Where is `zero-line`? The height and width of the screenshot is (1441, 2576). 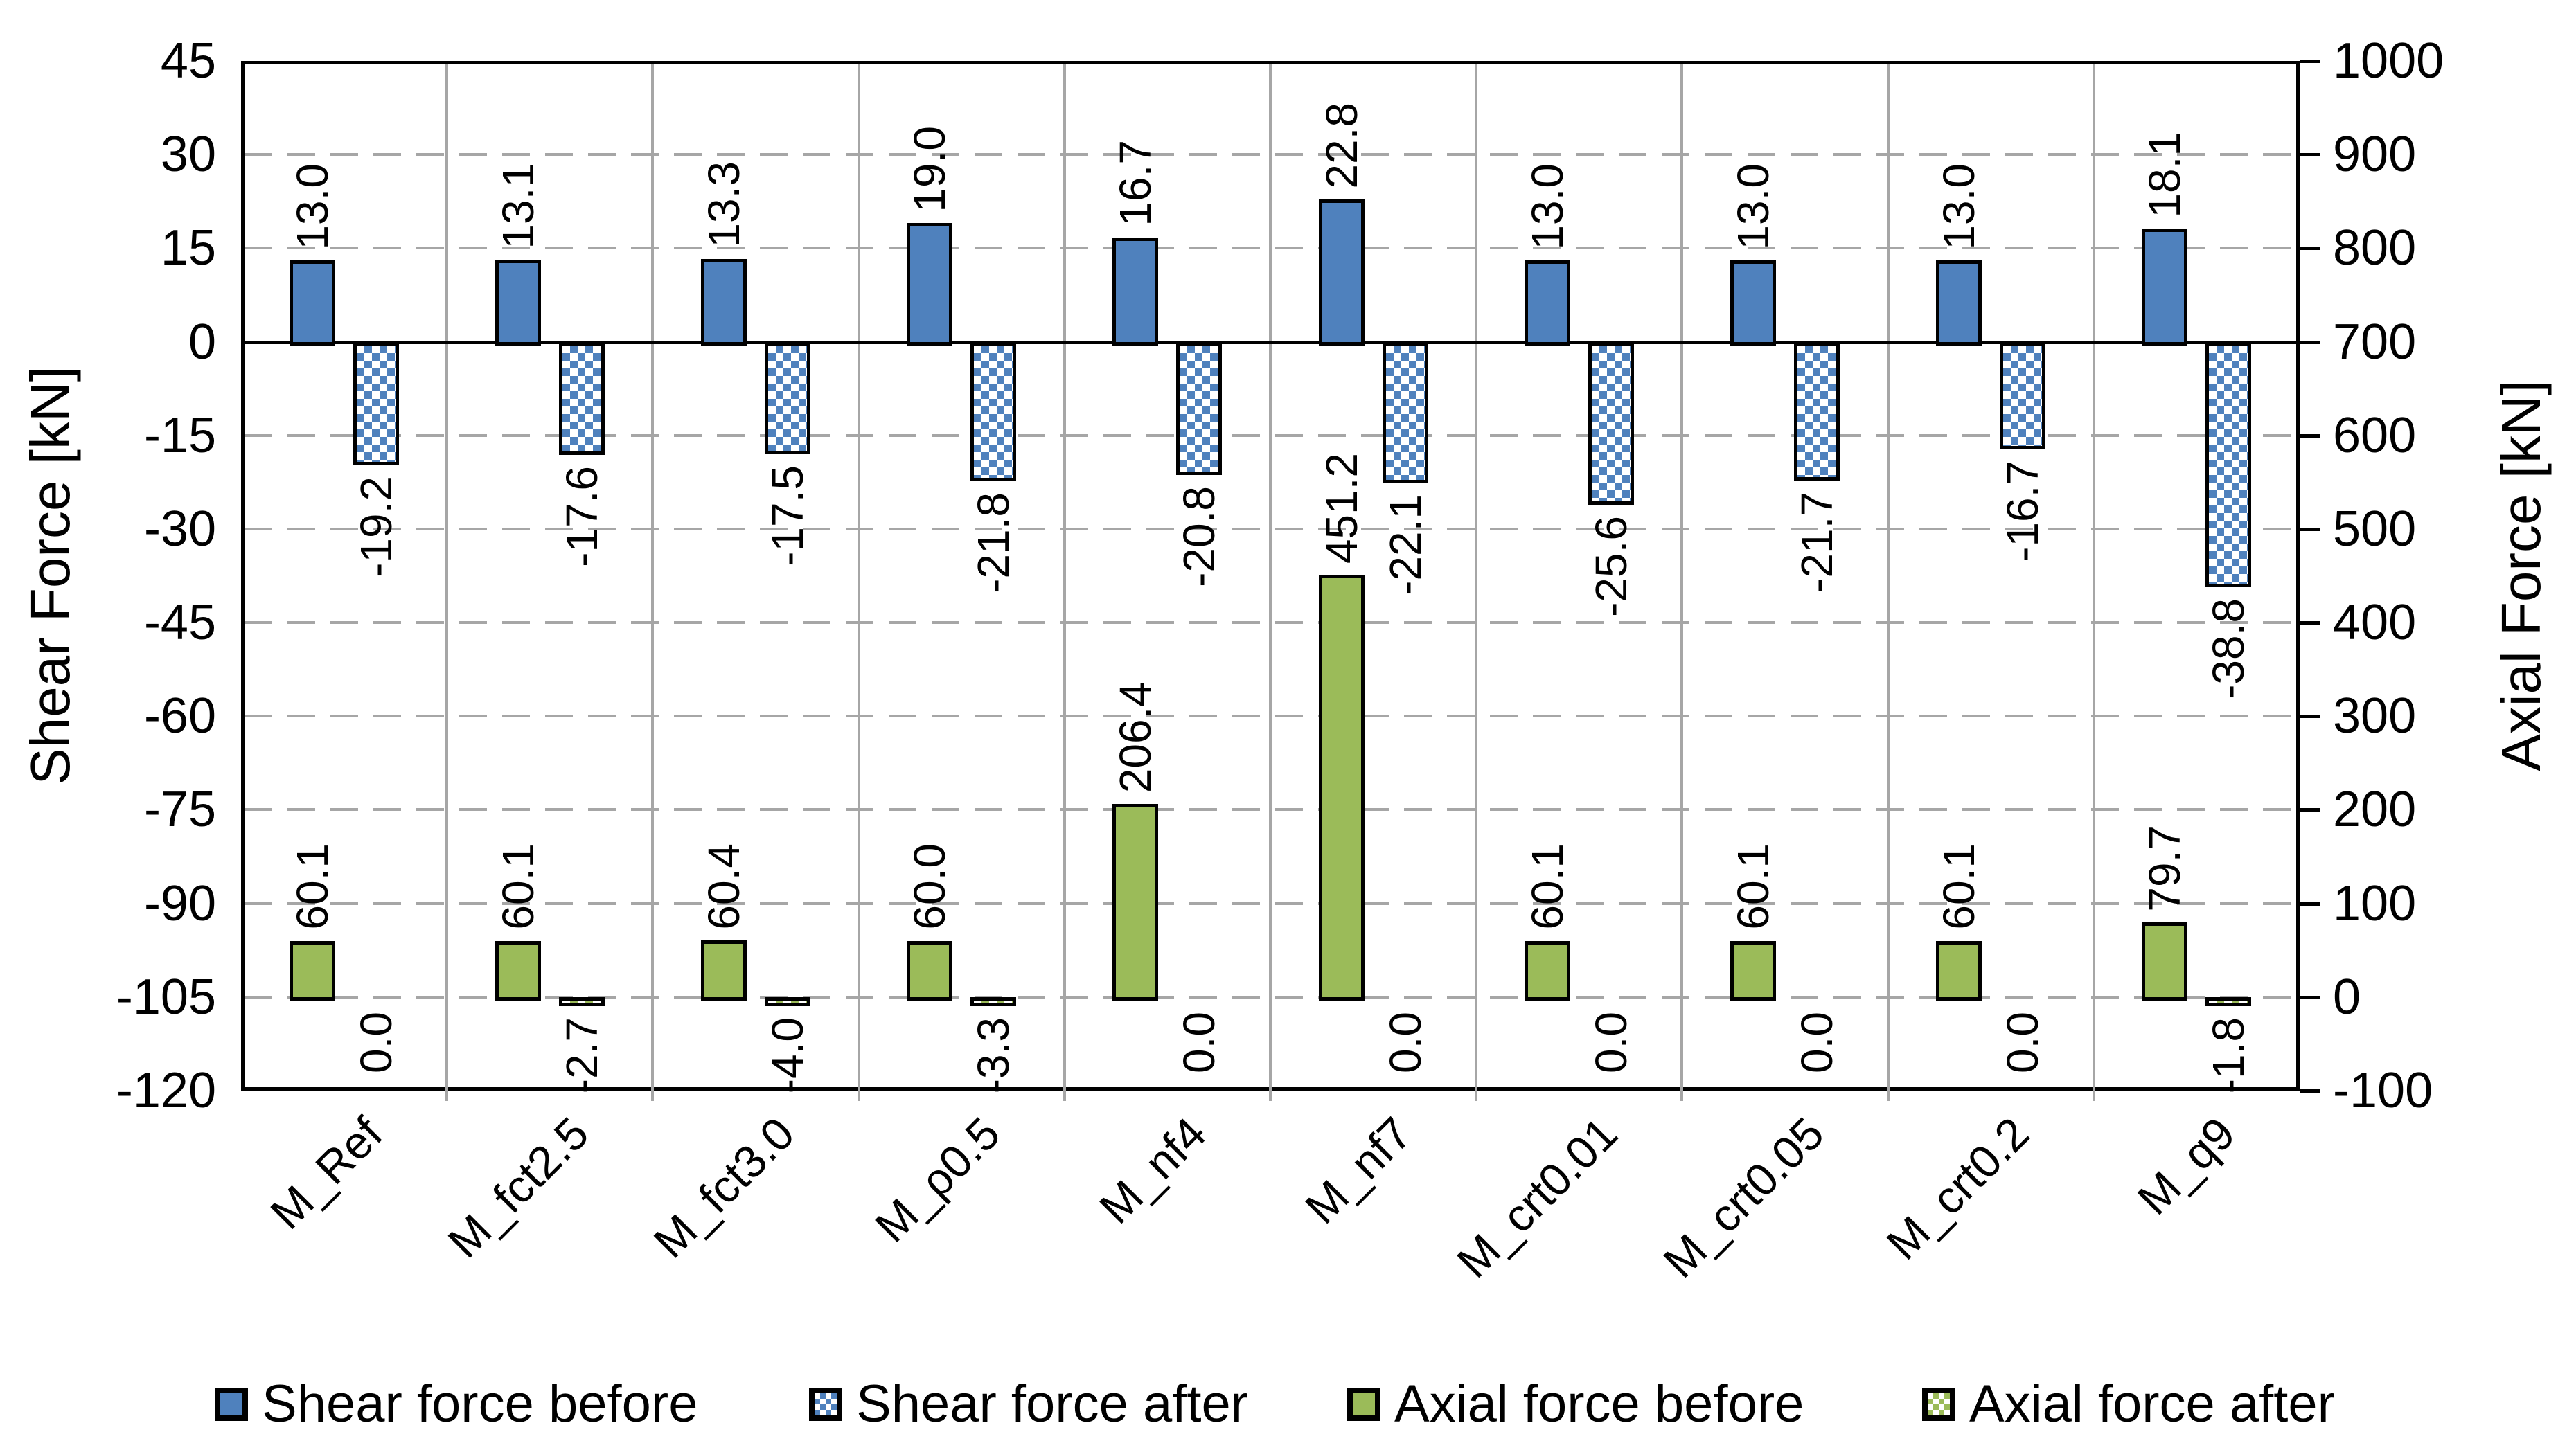 zero-line is located at coordinates (1270, 342).